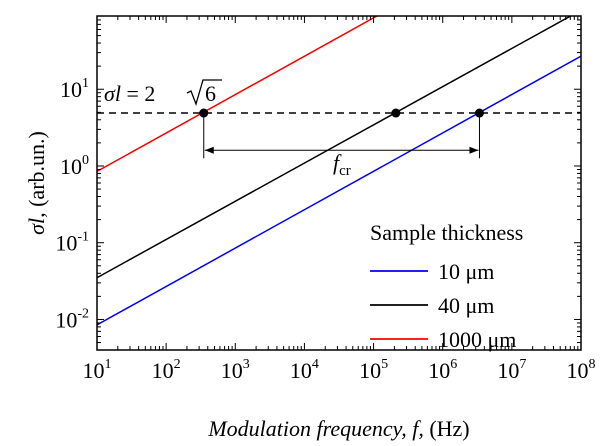 This screenshot has height=446, width=600. I want to click on x-tick-label-5: 10⁶, so click(442, 370).